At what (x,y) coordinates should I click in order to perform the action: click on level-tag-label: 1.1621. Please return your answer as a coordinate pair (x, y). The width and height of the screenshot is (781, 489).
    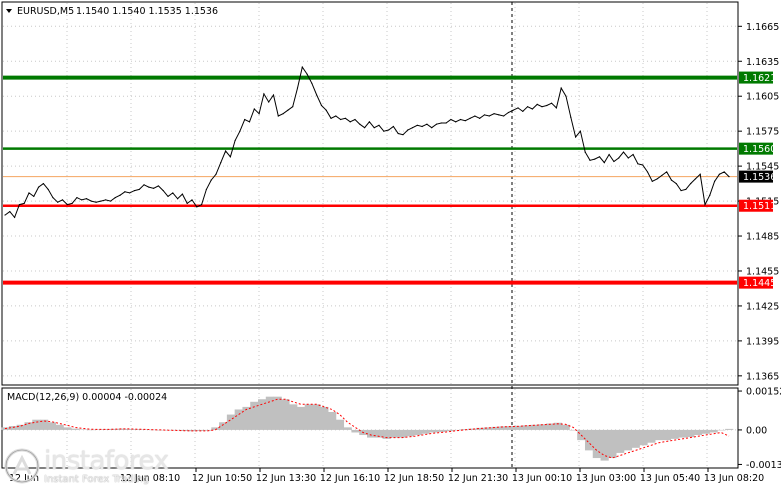
    Looking at the image, I should click on (759, 78).